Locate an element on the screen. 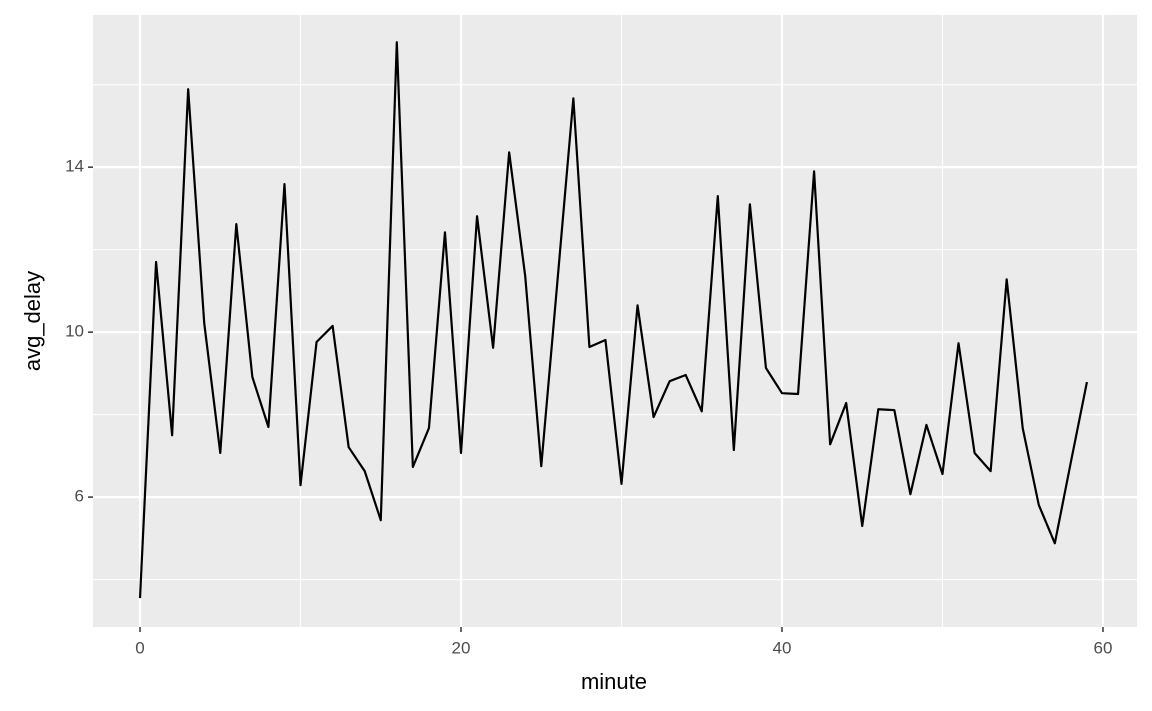  y-tick-label: 6 is located at coordinates (79, 496).